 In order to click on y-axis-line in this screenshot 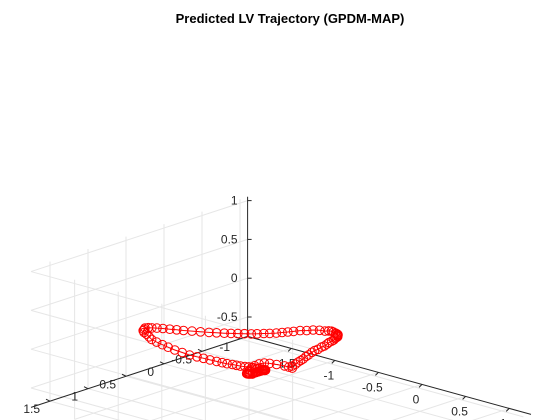, I will do `click(139, 371)`.